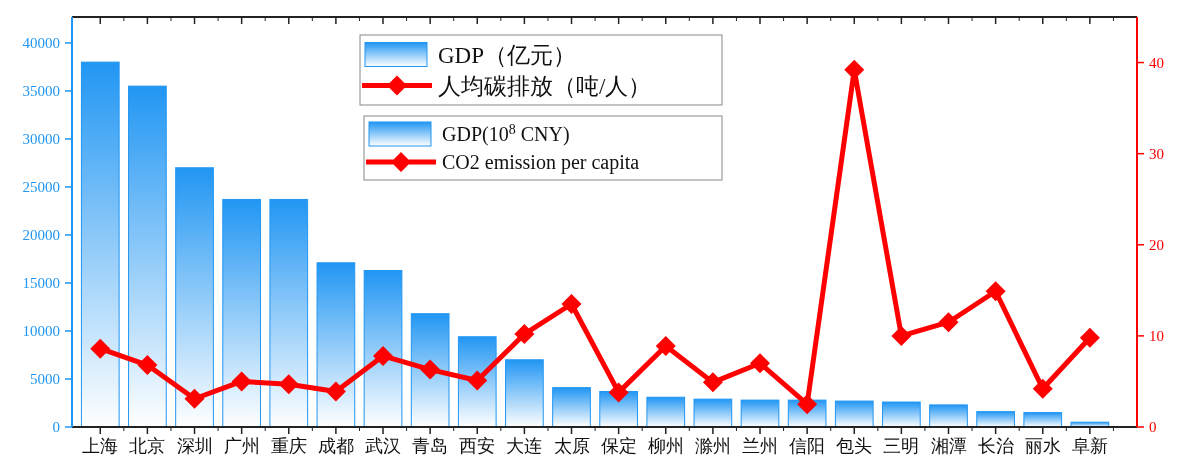 The width and height of the screenshot is (1192, 455). Describe the element at coordinates (41, 282) in the screenshot. I see `y-tick-label: 15000` at that location.